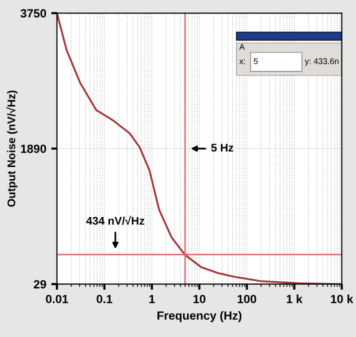 This screenshot has height=337, width=356. Describe the element at coordinates (294, 299) in the screenshot. I see `x-tick-label: 1 k` at that location.